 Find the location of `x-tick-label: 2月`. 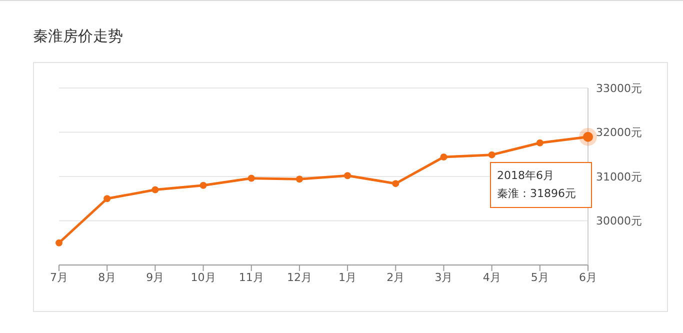

x-tick-label: 2月 is located at coordinates (395, 277).